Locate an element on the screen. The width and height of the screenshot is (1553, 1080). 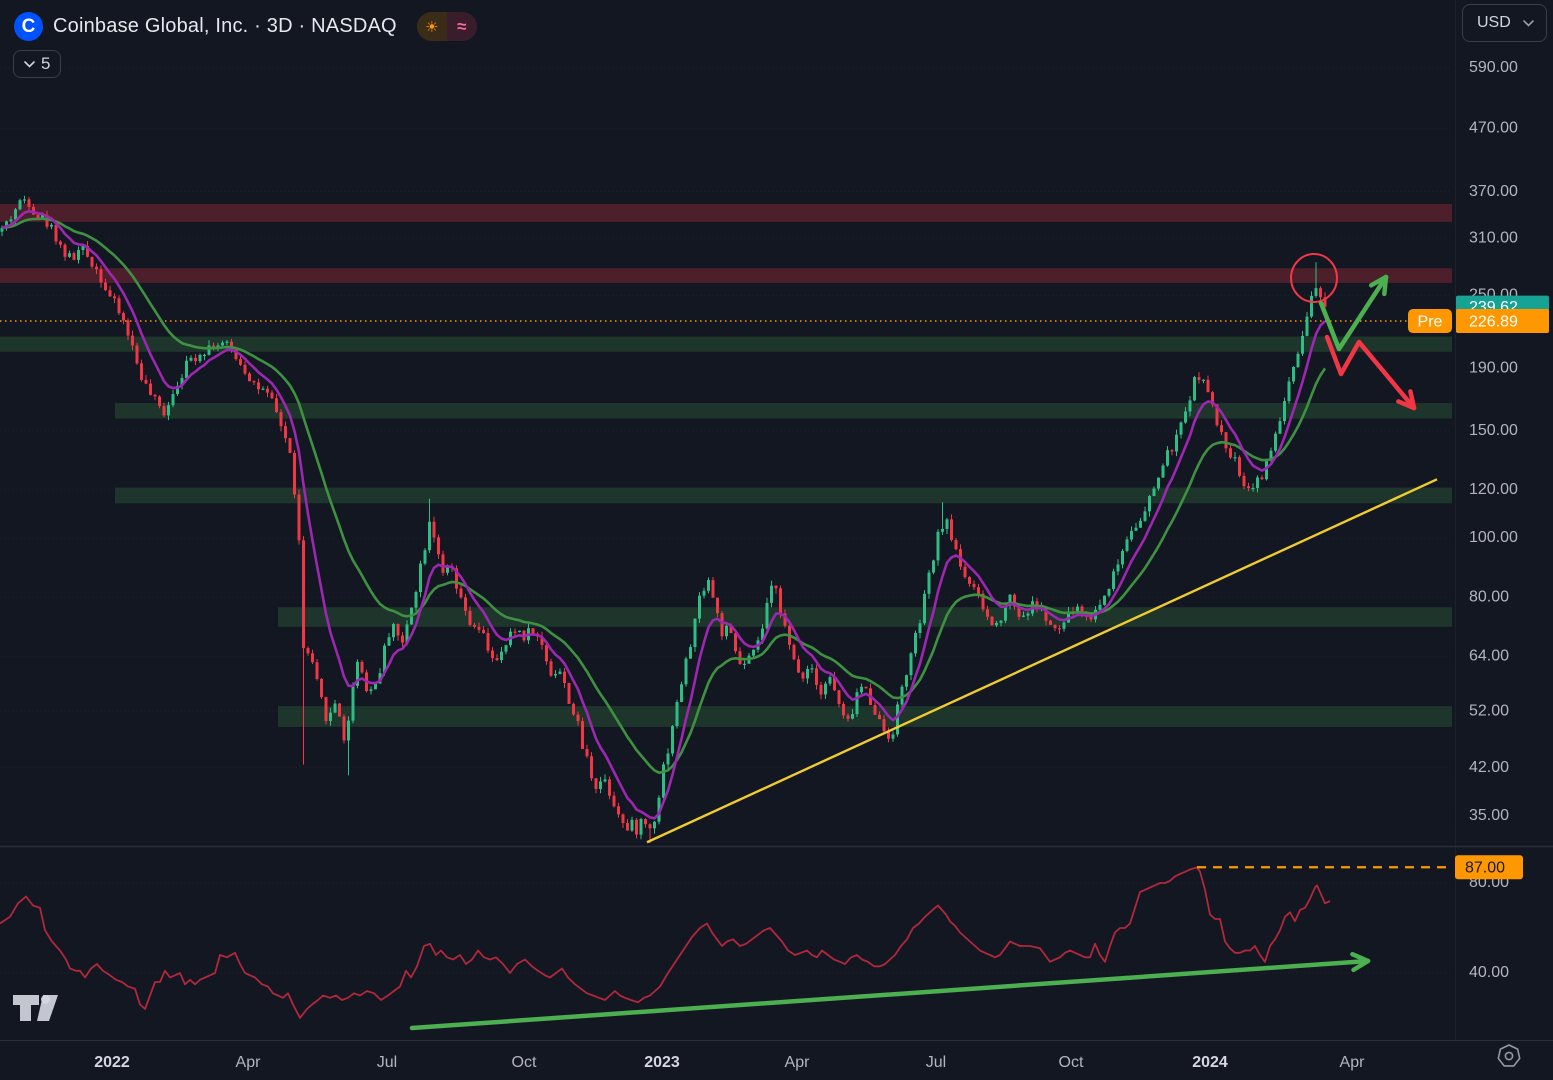
rsi-trend-arrow is located at coordinates (890, 994).